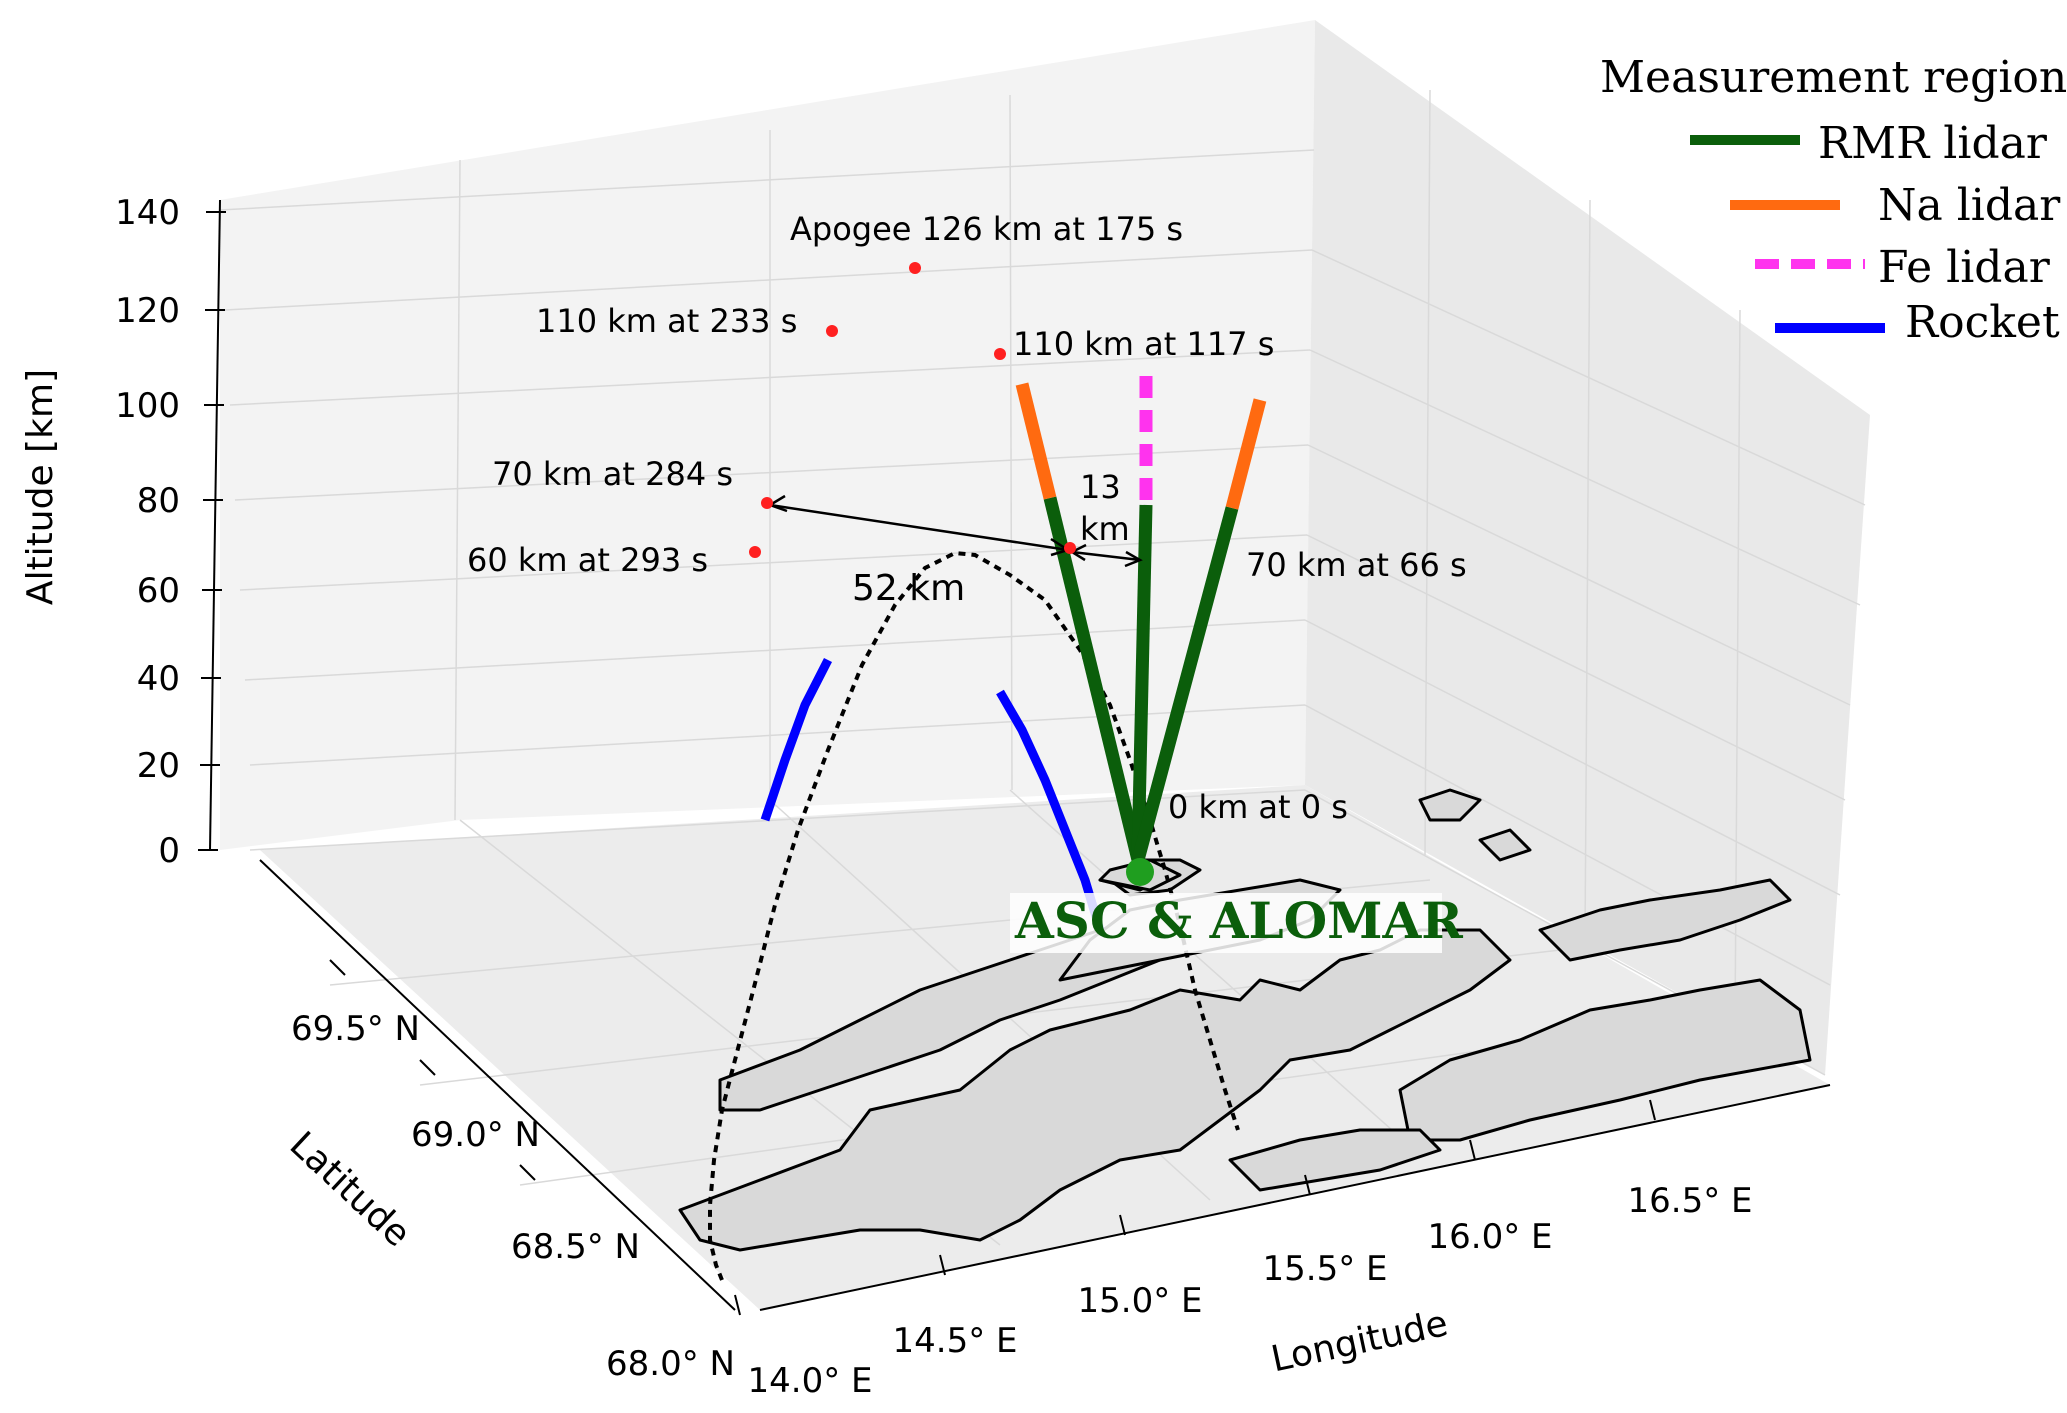 This screenshot has height=1413, width=2067. I want to click on rmr-beam-right, so click(1185, 684).